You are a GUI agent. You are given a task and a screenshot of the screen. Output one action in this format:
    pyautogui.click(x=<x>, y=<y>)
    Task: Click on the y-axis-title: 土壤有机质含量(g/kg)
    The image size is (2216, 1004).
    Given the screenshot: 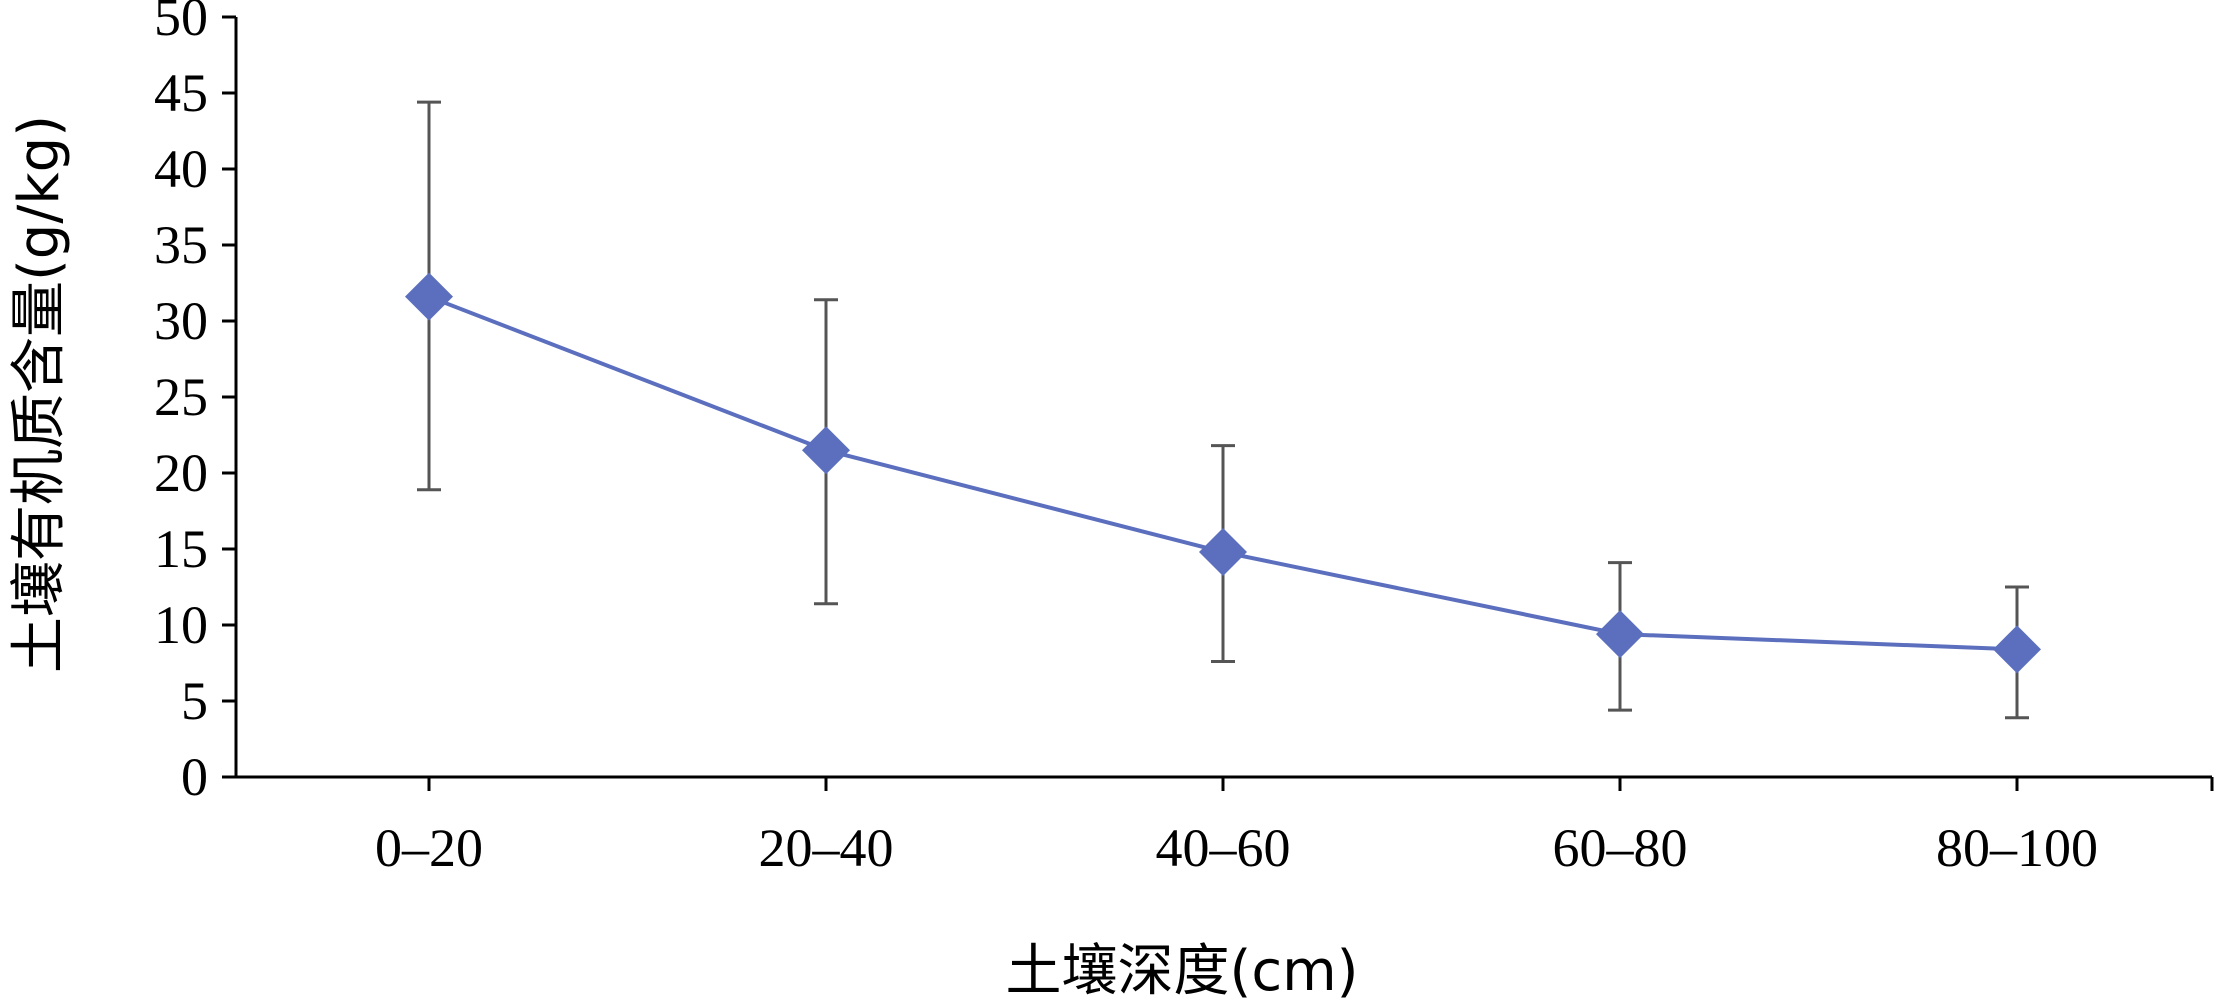 What is the action you would take?
    pyautogui.click(x=39, y=394)
    